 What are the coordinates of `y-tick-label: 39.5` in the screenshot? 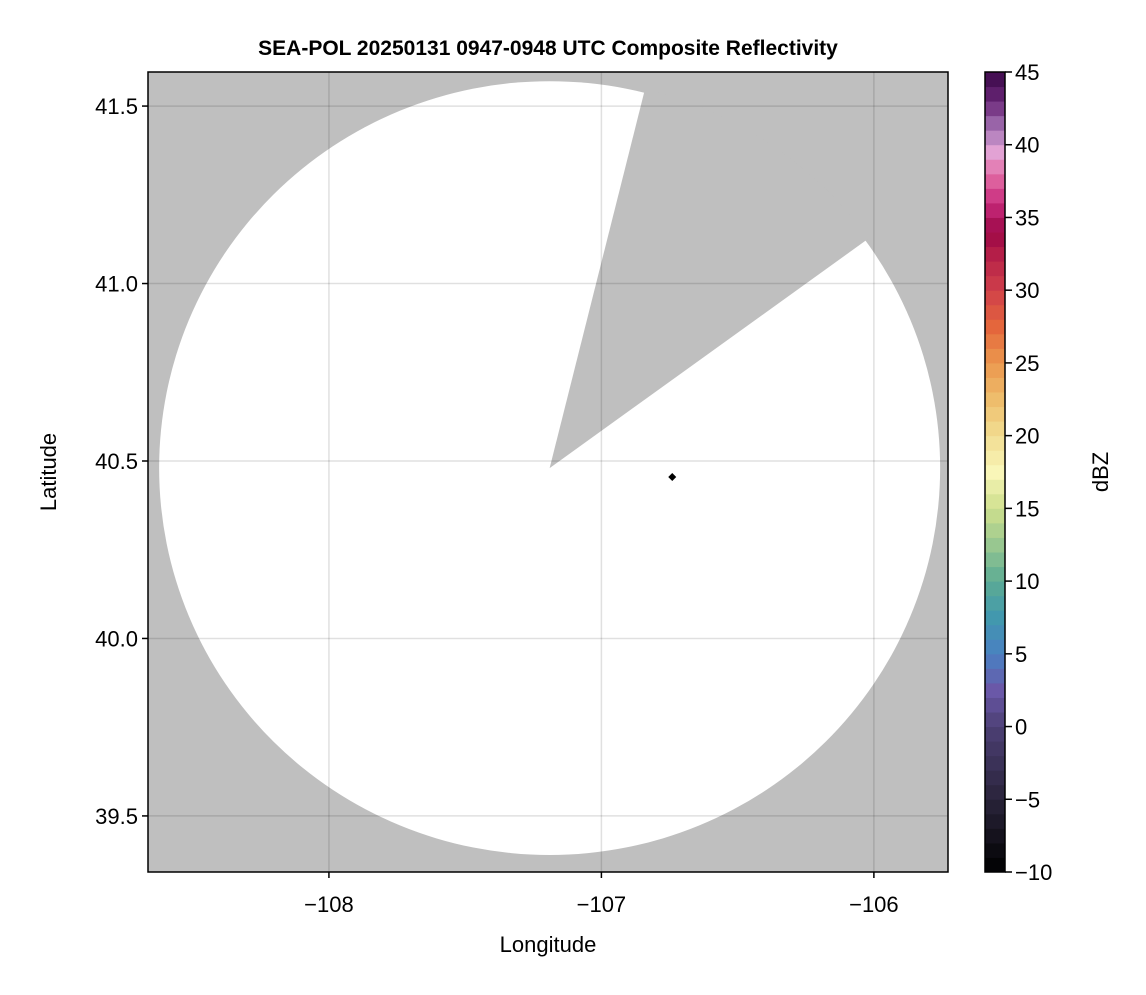 It's located at (116, 816).